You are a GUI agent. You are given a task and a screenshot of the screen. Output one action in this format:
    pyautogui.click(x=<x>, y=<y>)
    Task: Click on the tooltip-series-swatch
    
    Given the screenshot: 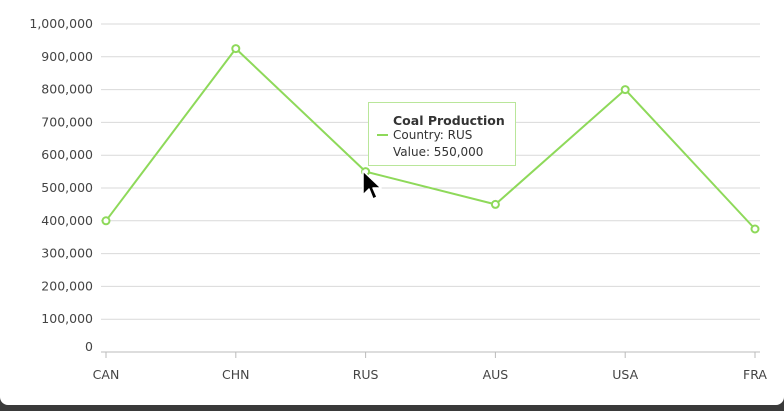 What is the action you would take?
    pyautogui.click(x=382, y=135)
    